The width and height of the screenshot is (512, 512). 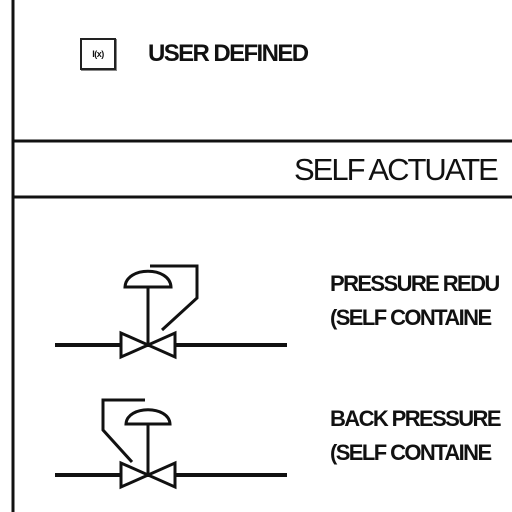 What do you see at coordinates (411, 452) in the screenshot?
I see `back-pressure-label-line2: (SELF CONTAINE` at bounding box center [411, 452].